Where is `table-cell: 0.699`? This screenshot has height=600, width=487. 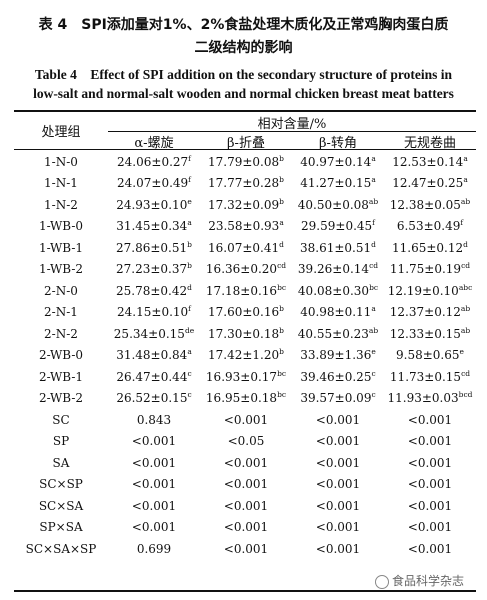 table-cell: 0.699 is located at coordinates (154, 549).